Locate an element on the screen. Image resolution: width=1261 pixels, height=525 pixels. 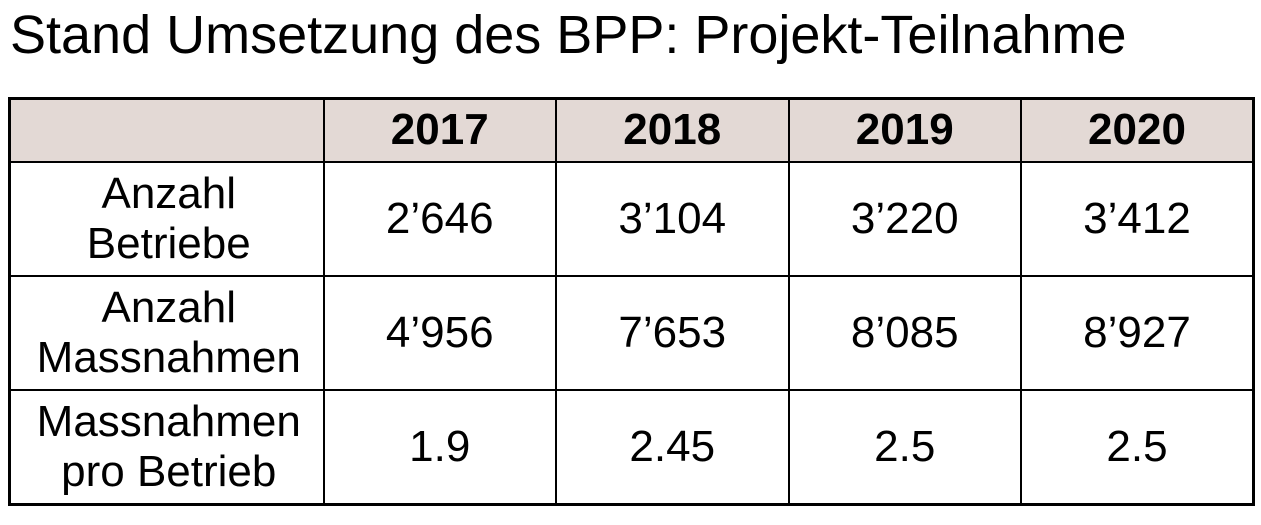
cell-betriebe-2018: 3’104 is located at coordinates (672, 218).